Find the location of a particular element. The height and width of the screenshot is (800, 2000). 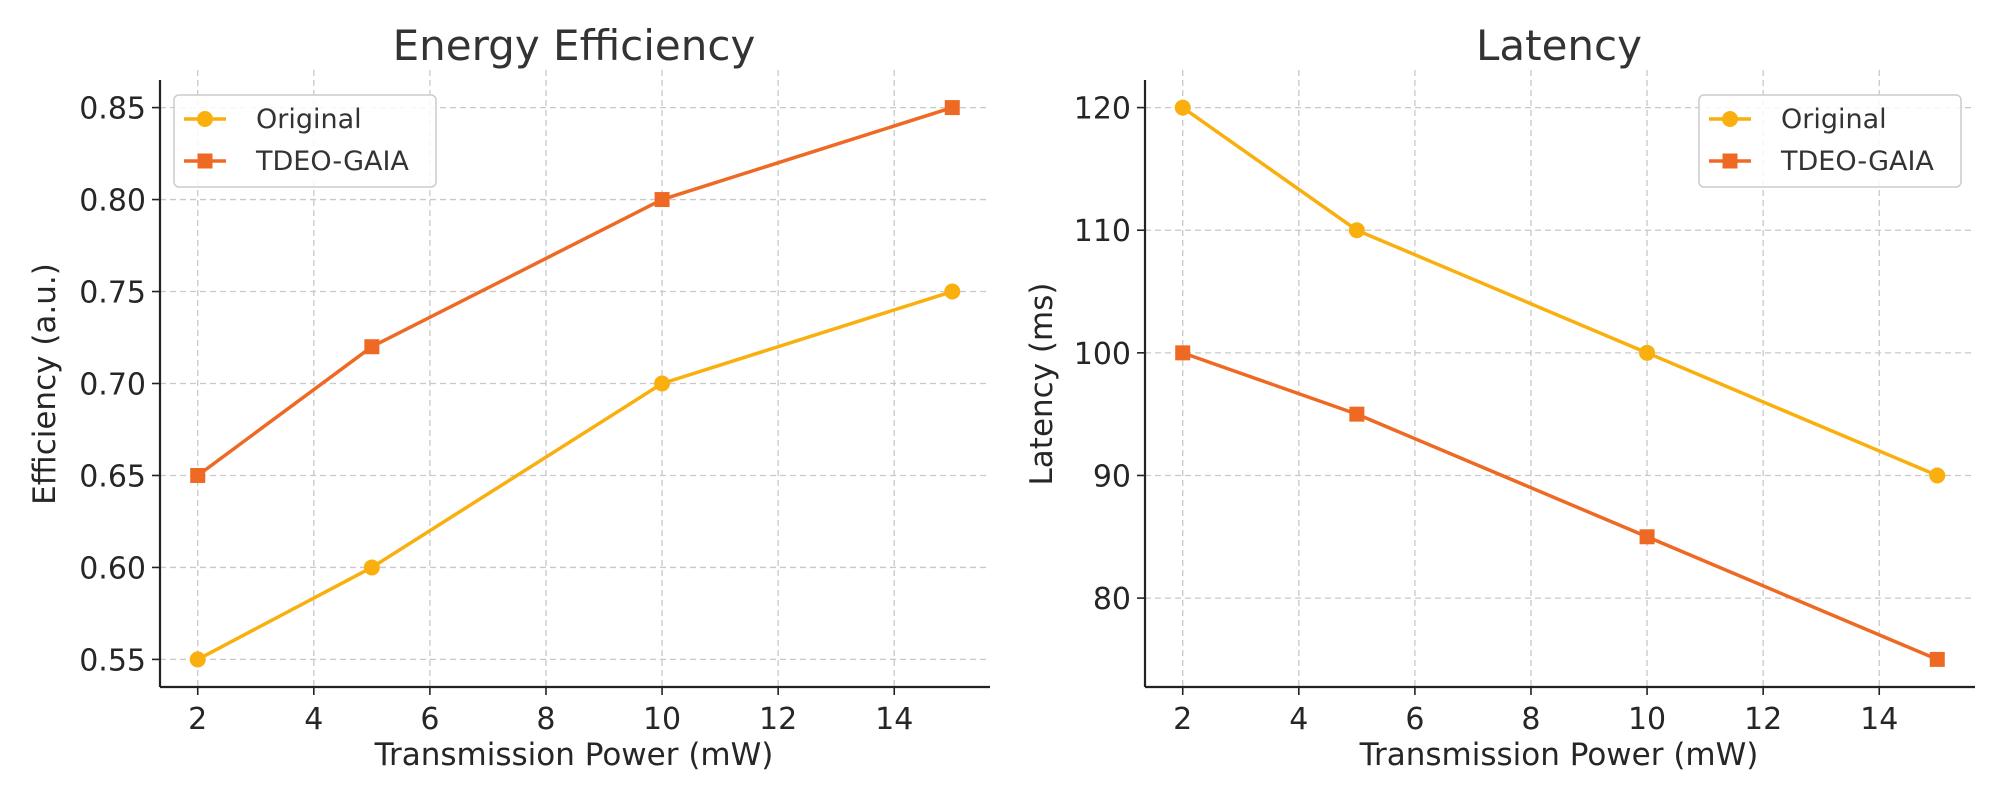

y-tick-label: 0.60 is located at coordinates (112, 568).